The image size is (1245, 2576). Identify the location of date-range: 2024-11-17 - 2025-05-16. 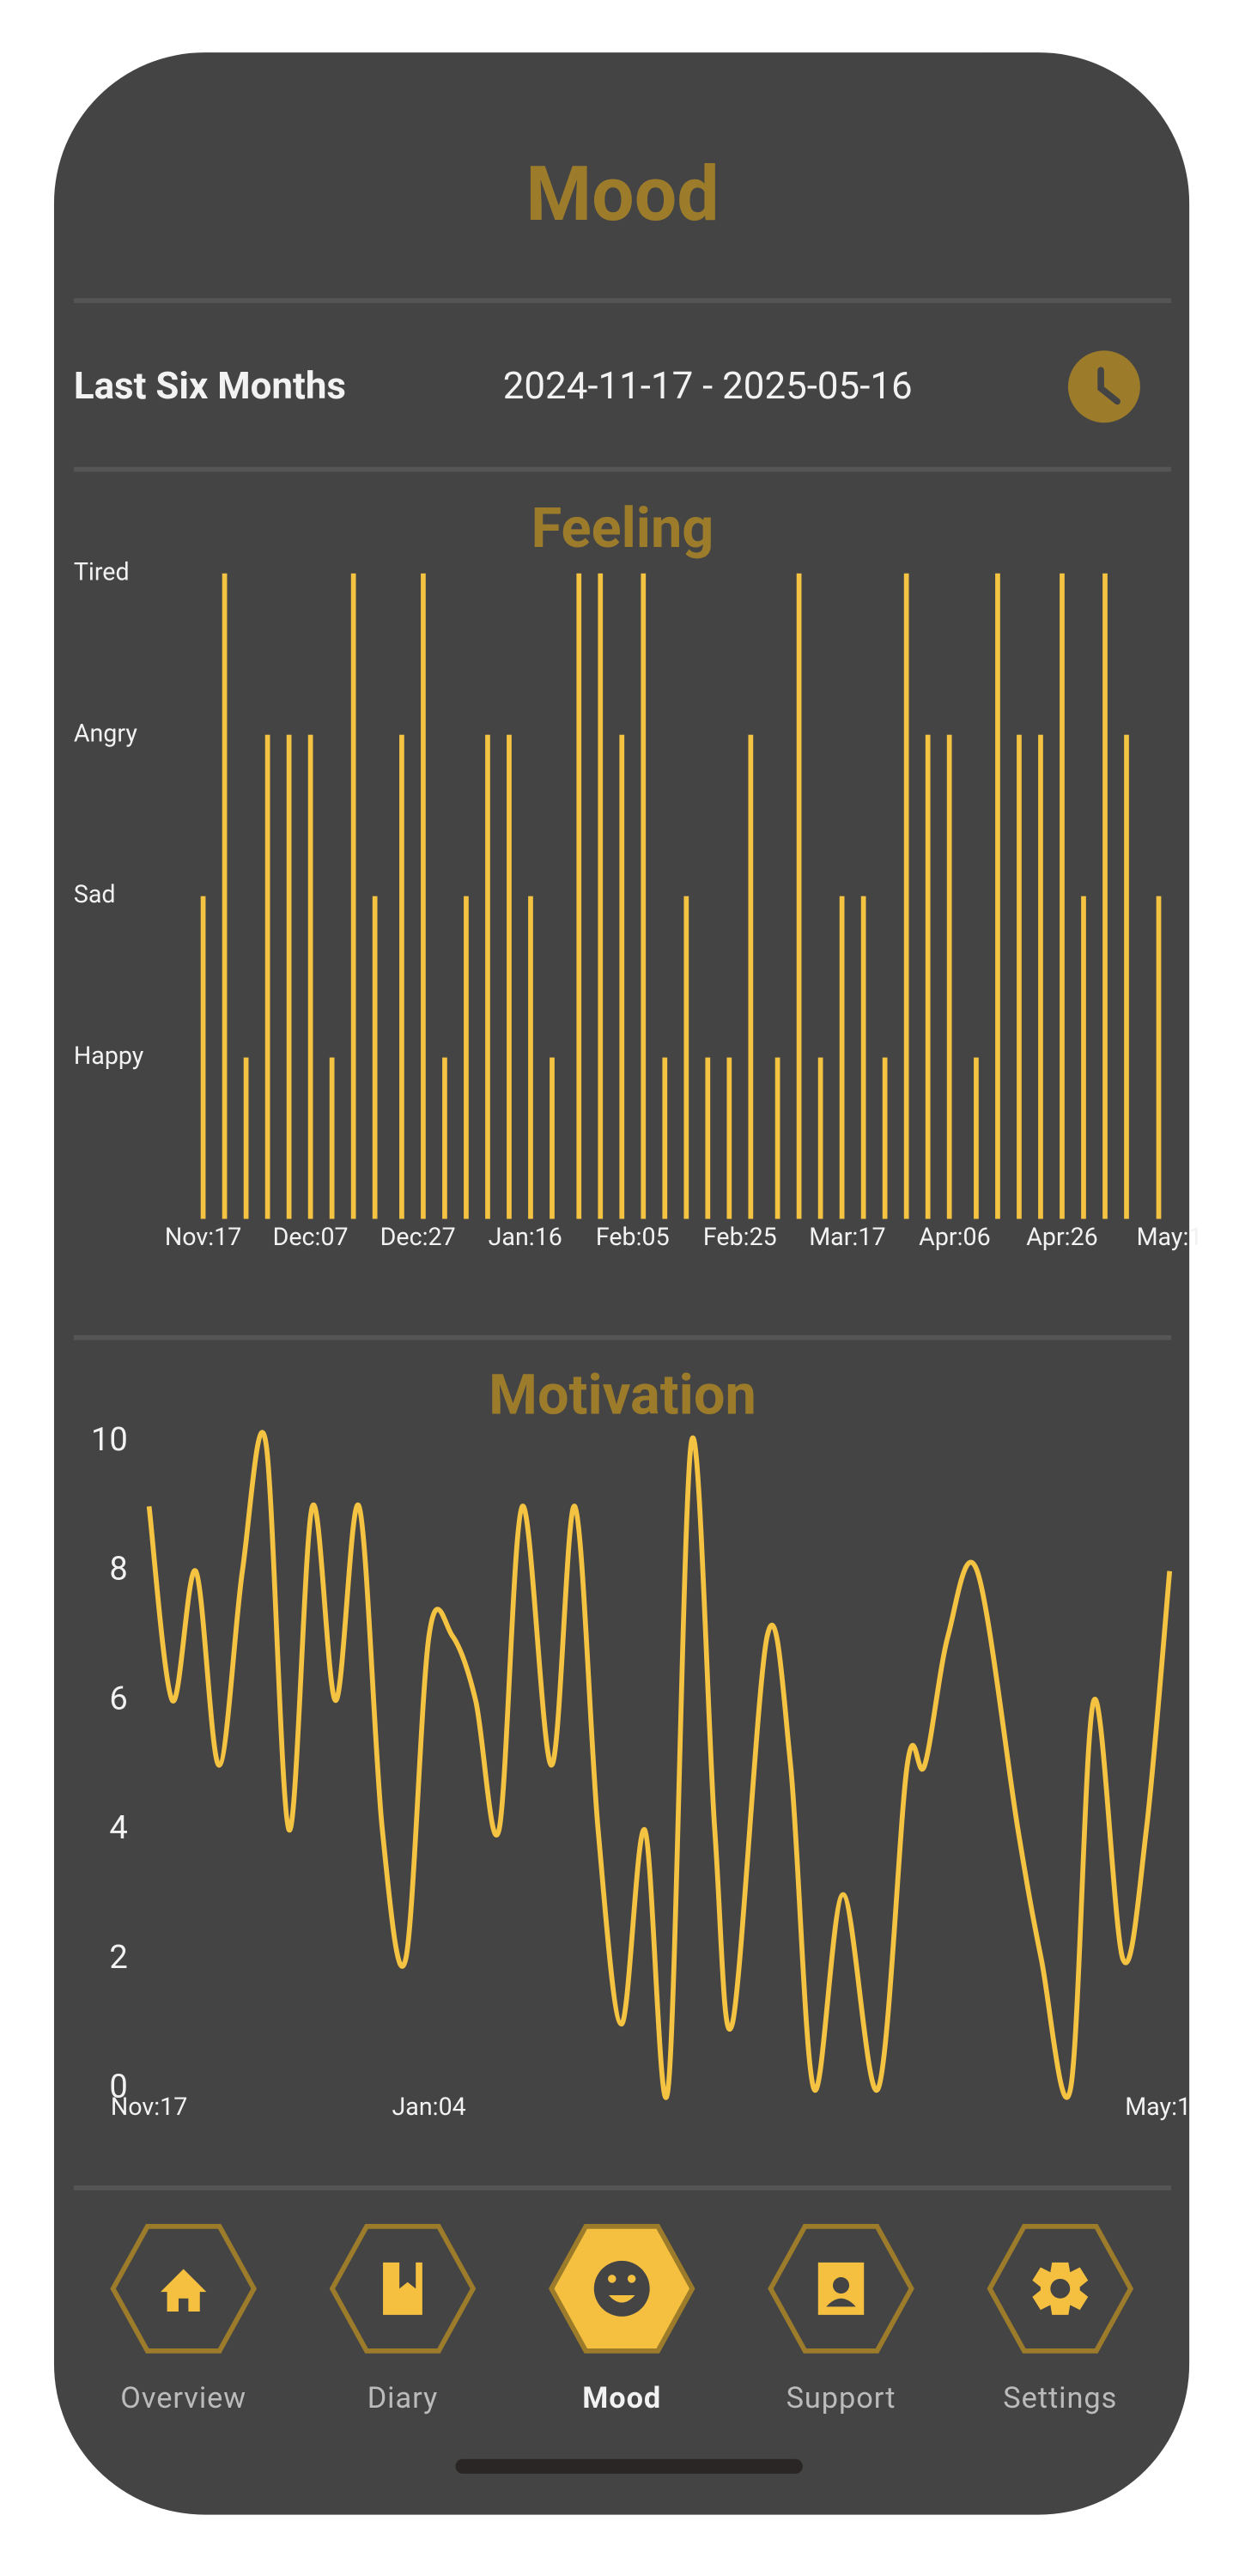
(708, 386).